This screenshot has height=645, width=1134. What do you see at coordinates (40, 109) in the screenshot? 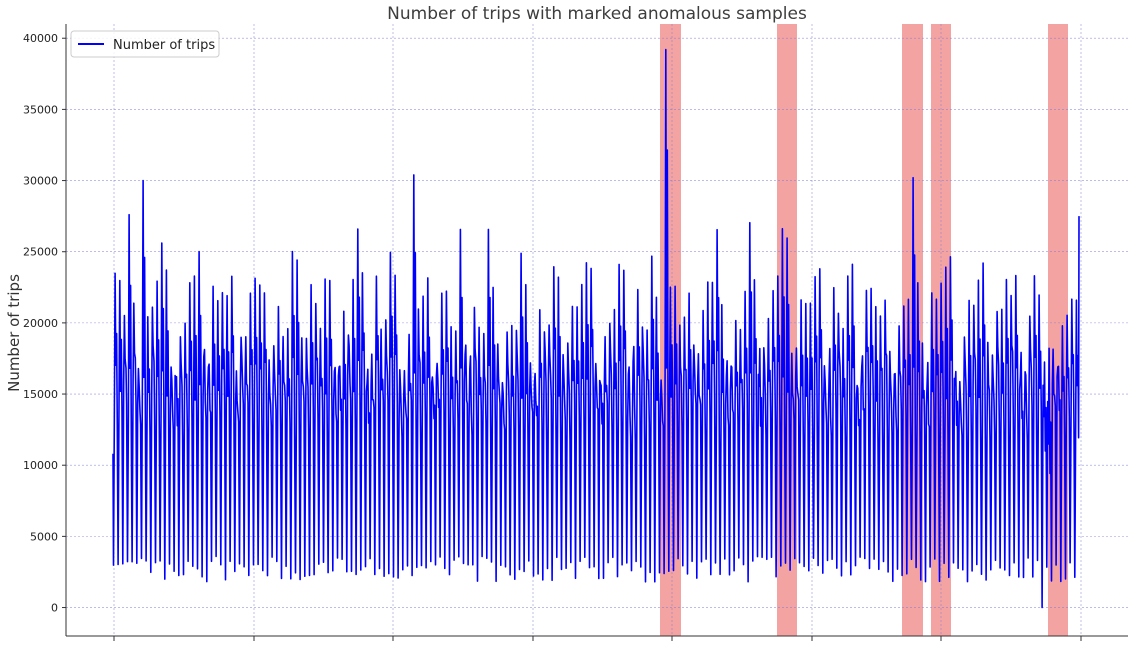
I see `y-tick-label-7: 35000` at bounding box center [40, 109].